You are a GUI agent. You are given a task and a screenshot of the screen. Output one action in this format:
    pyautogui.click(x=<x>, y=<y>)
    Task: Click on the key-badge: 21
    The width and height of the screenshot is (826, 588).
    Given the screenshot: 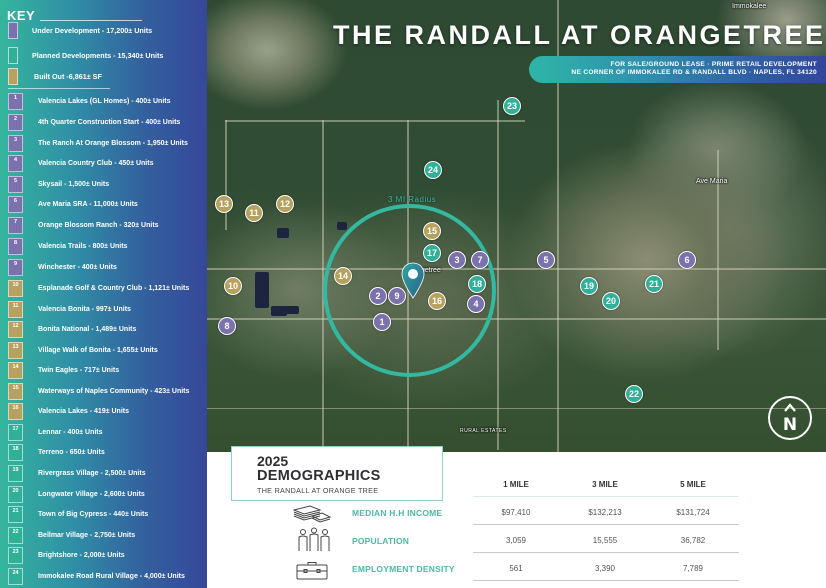 What is the action you would take?
    pyautogui.click(x=15, y=514)
    